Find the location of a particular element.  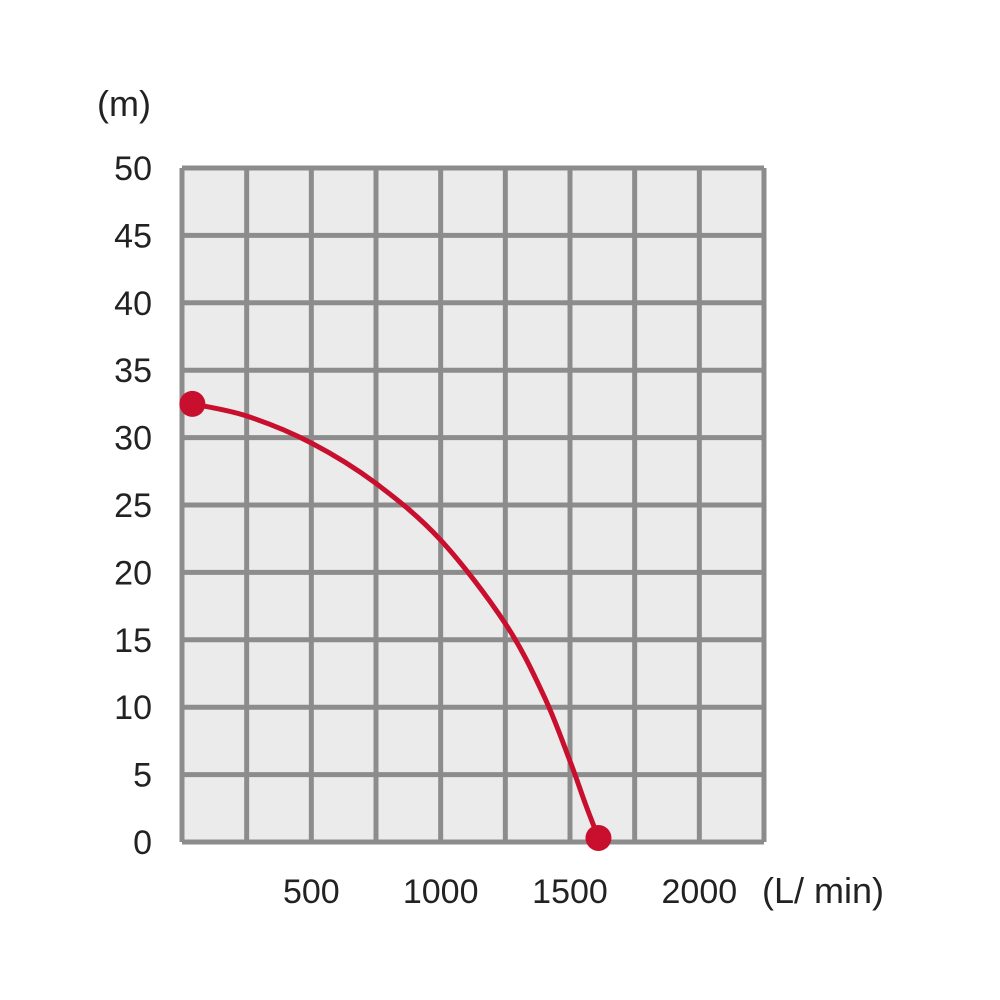

y-tick-label: 20 is located at coordinates (133, 573).